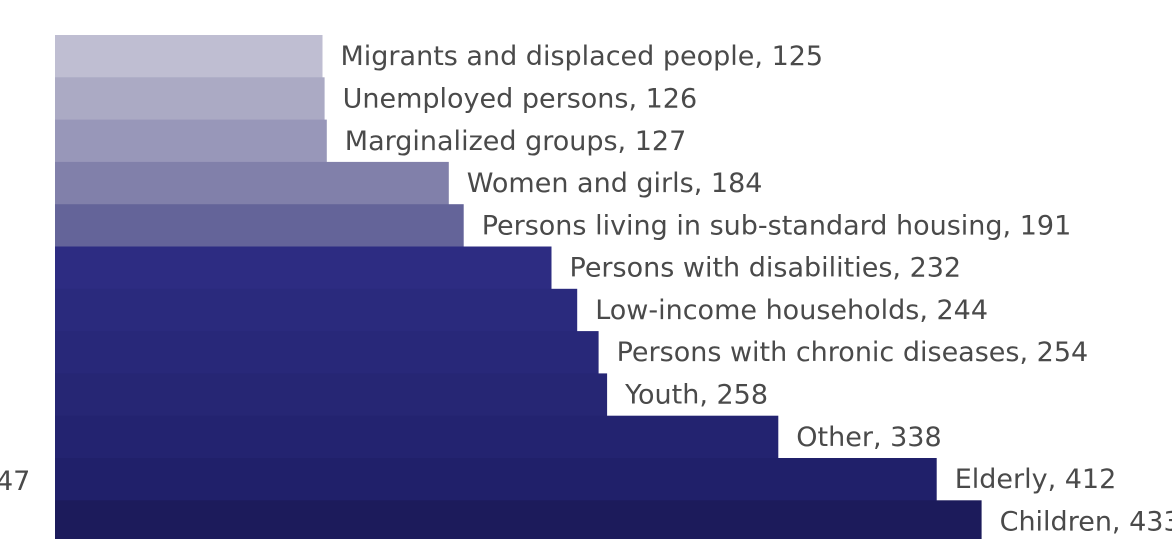 This screenshot has height=539, width=1172. What do you see at coordinates (520, 98) in the screenshot?
I see `bar-label-1: Unemployed persons, 126` at bounding box center [520, 98].